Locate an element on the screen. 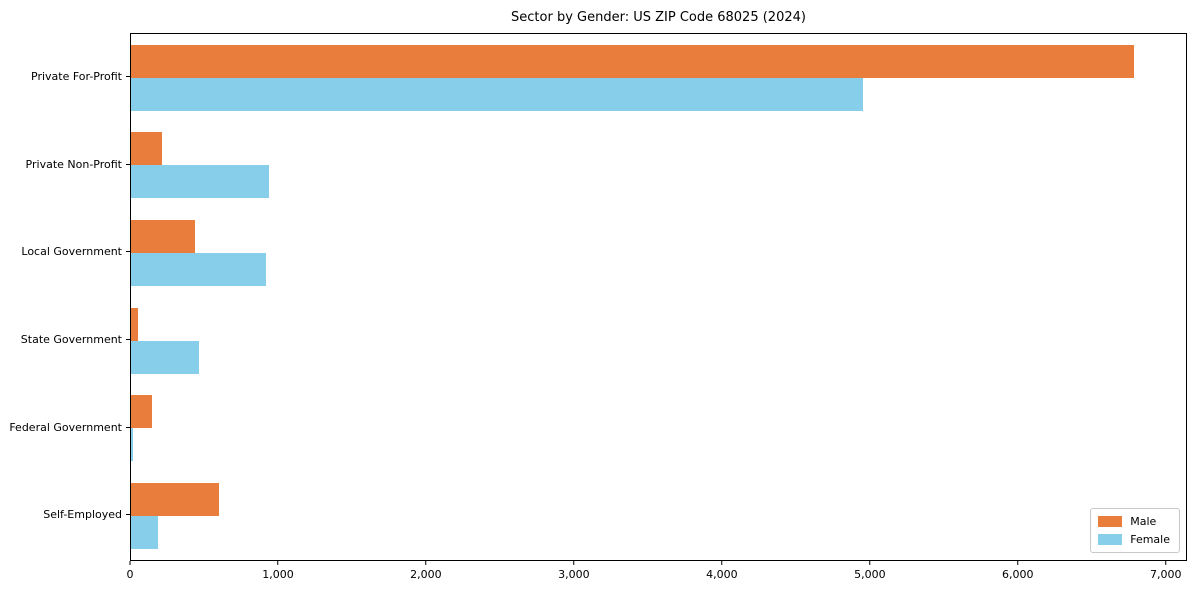 Image resolution: width=1200 pixels, height=600 pixels. ytick-mark-federal-government is located at coordinates (128, 427).